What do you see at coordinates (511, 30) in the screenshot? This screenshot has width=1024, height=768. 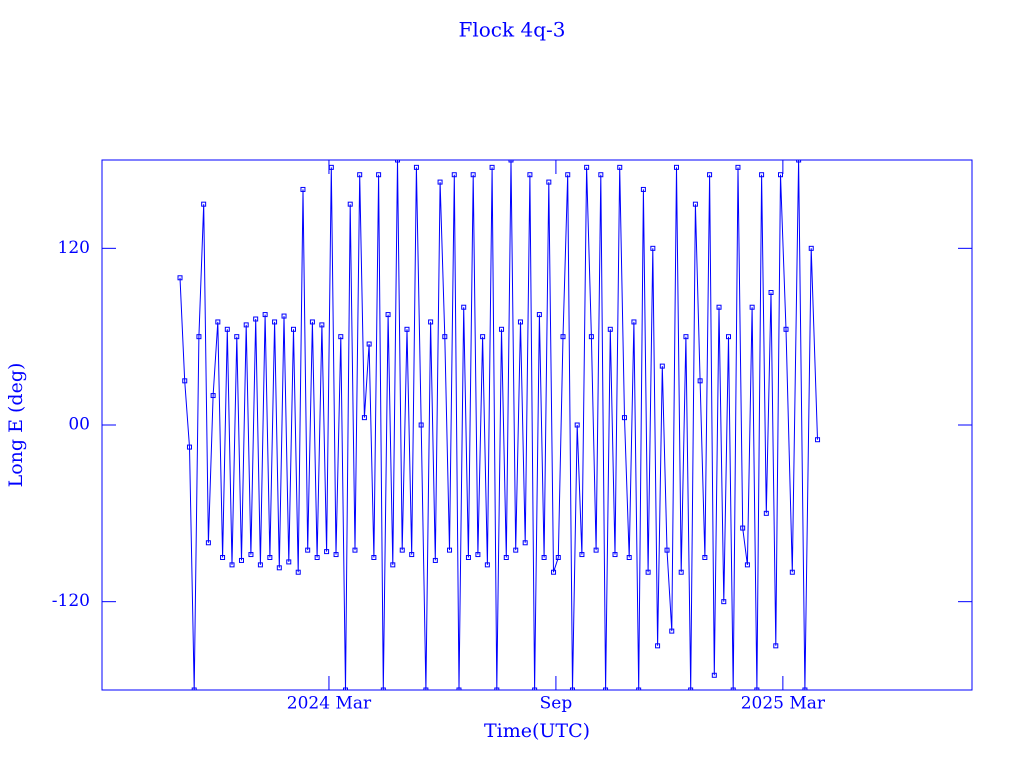 I see `chart-title: Flock 4q-3` at bounding box center [511, 30].